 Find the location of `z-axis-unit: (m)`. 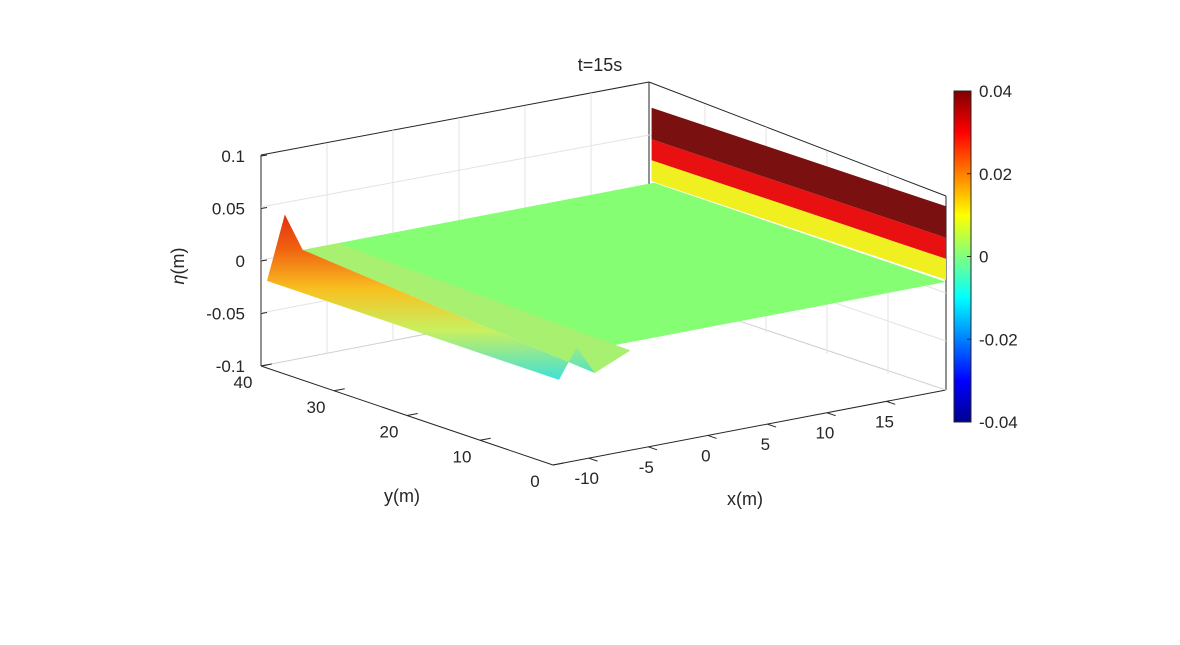

z-axis-unit: (m) is located at coordinates (178, 261).